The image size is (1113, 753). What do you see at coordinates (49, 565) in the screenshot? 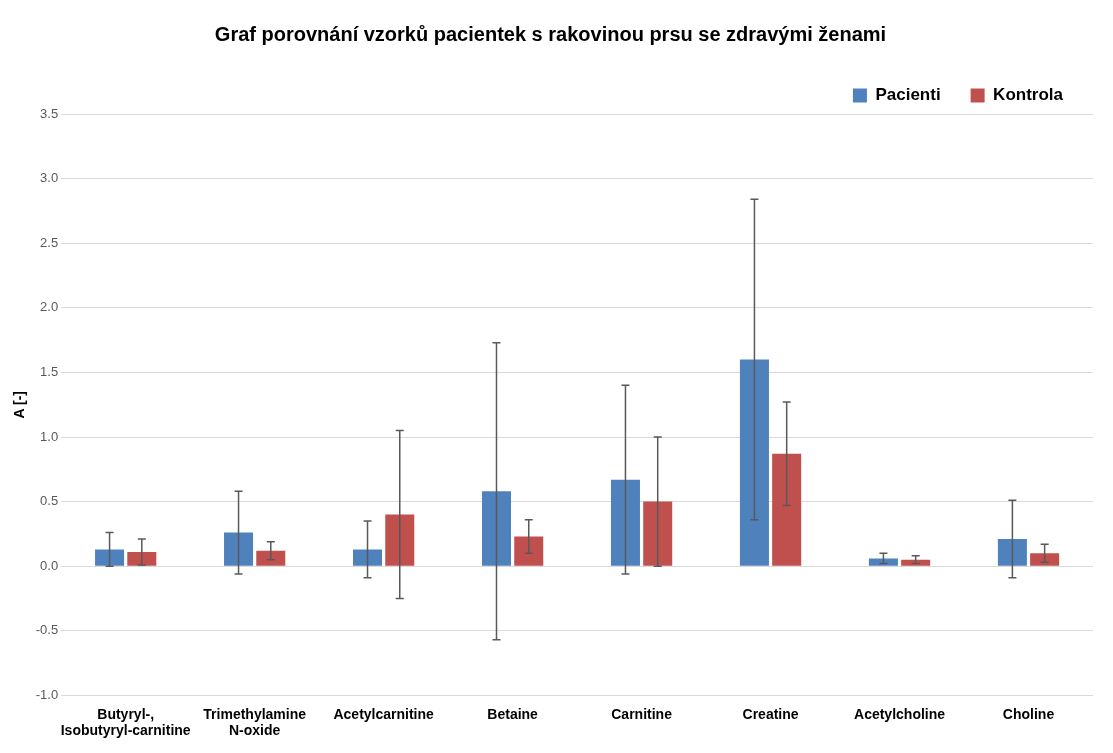
I see `y-tick-label: 0.0` at bounding box center [49, 565].